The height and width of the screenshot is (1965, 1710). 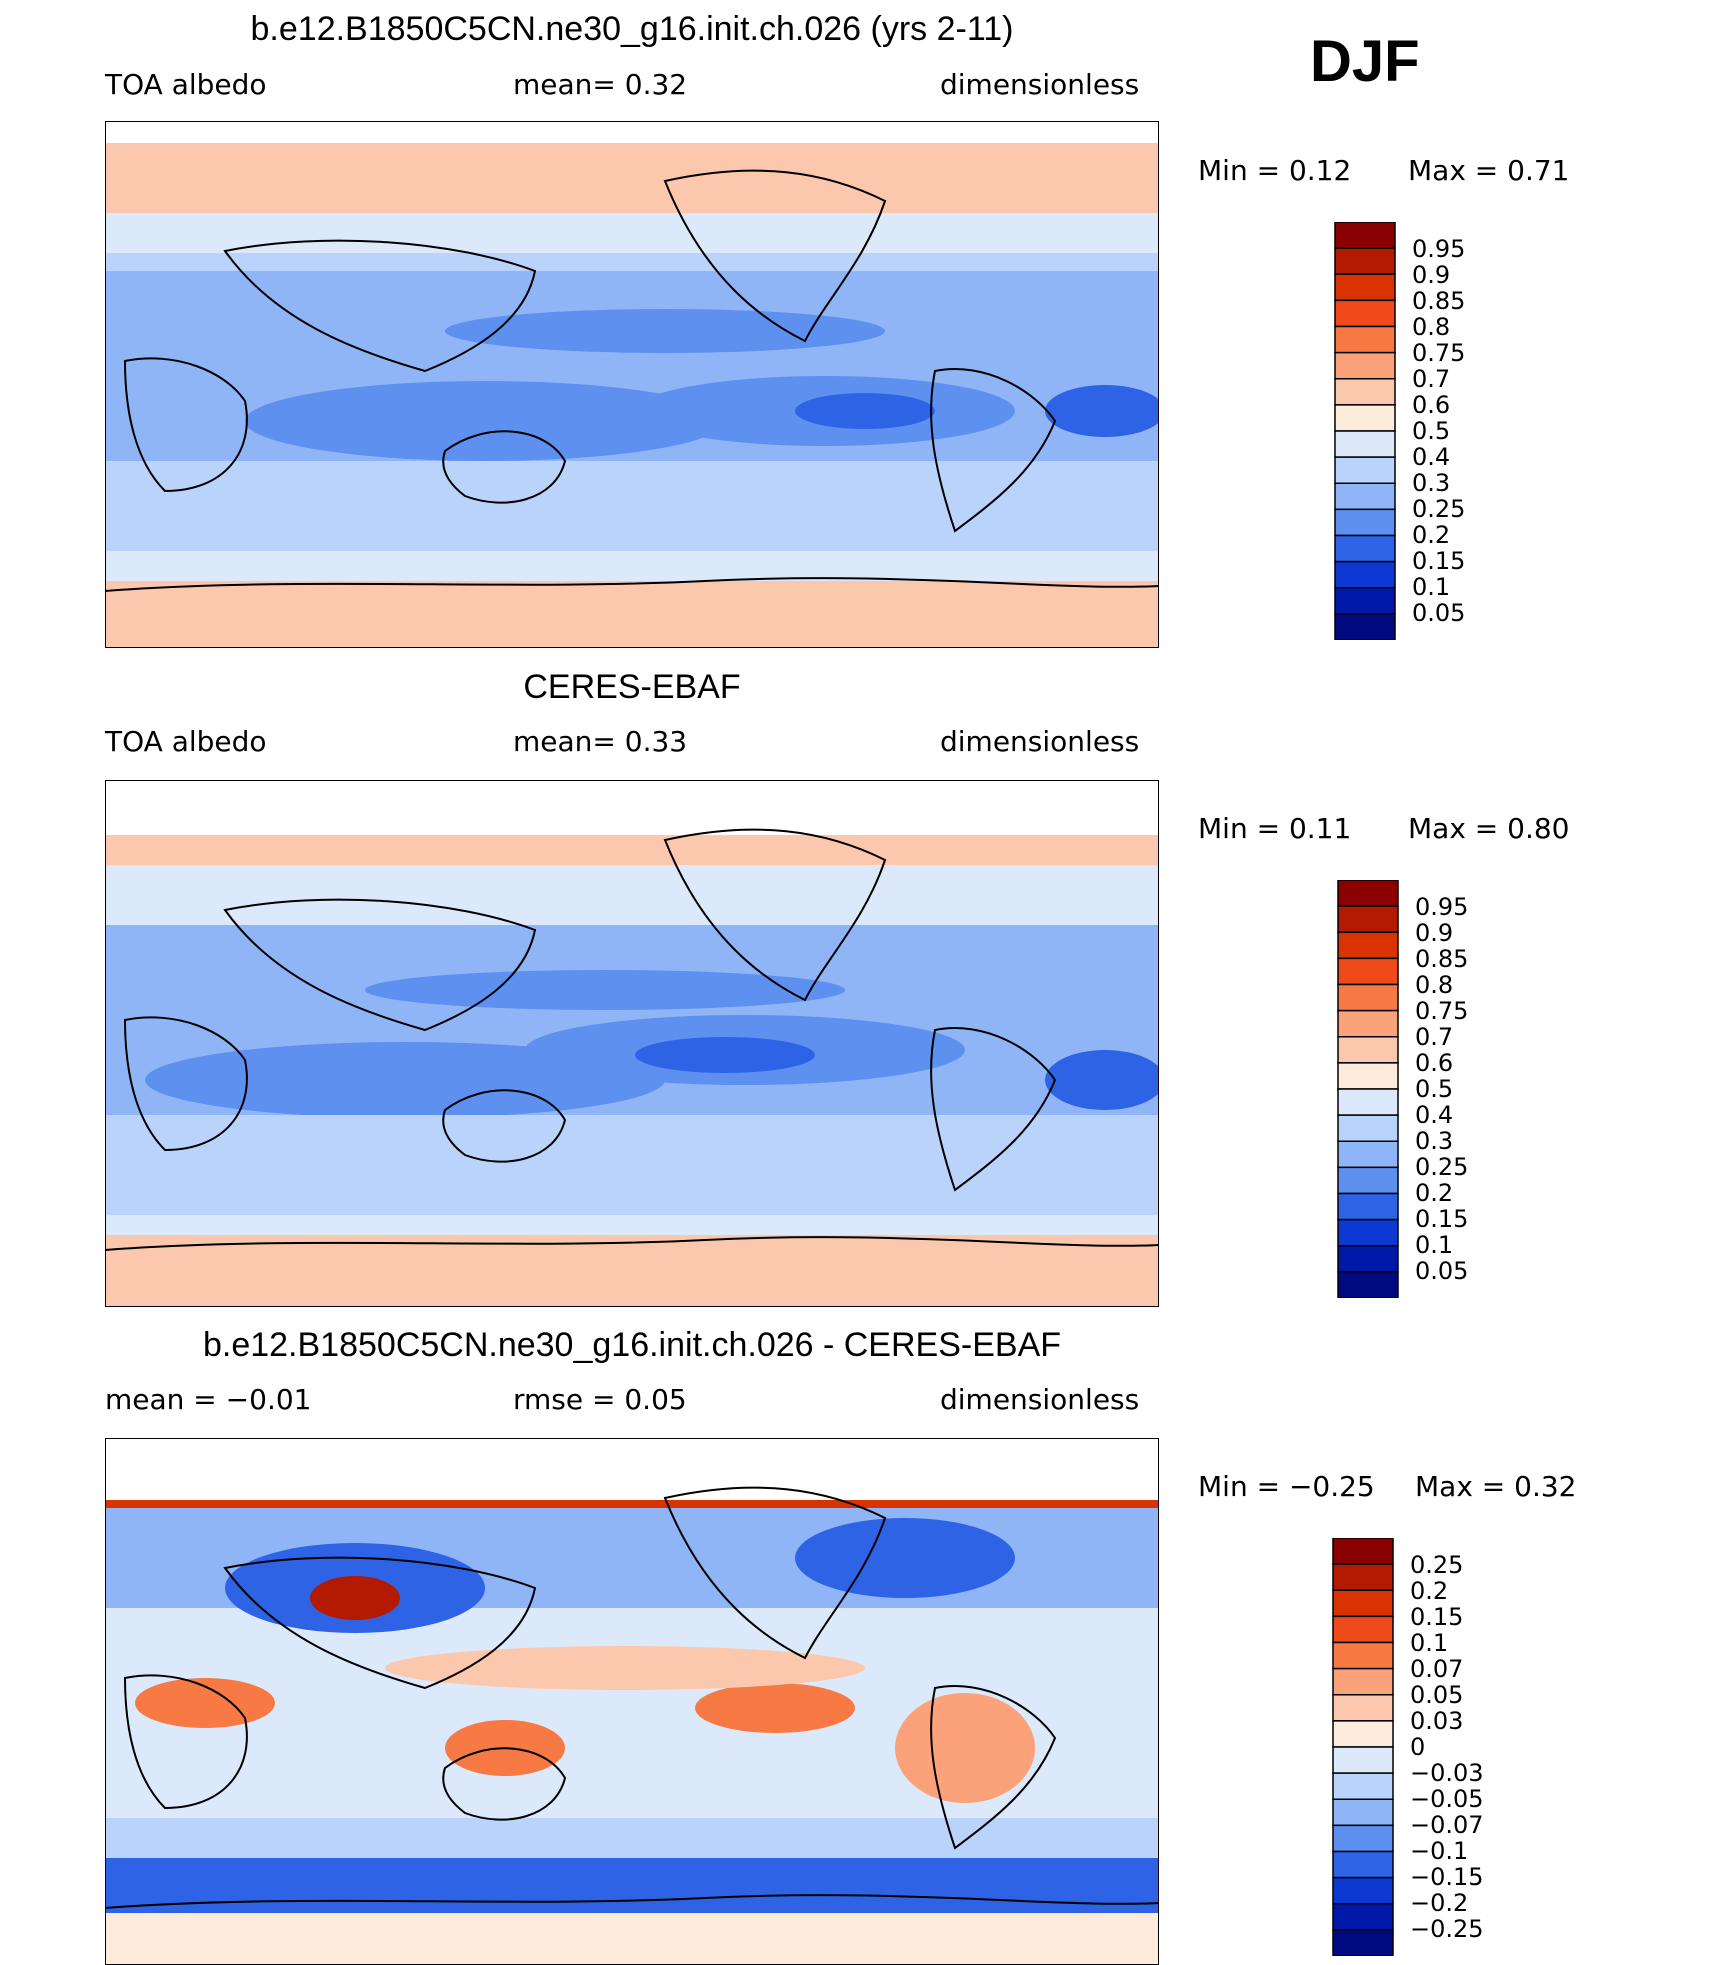 I want to click on panel-2-colorbar-label: 0.15, so click(x=1442, y=1219).